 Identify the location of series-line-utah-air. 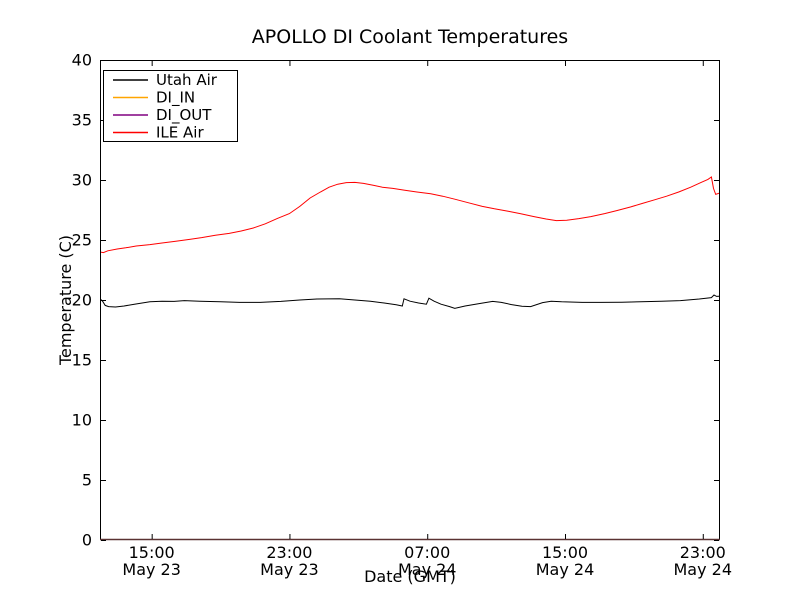
(410, 301).